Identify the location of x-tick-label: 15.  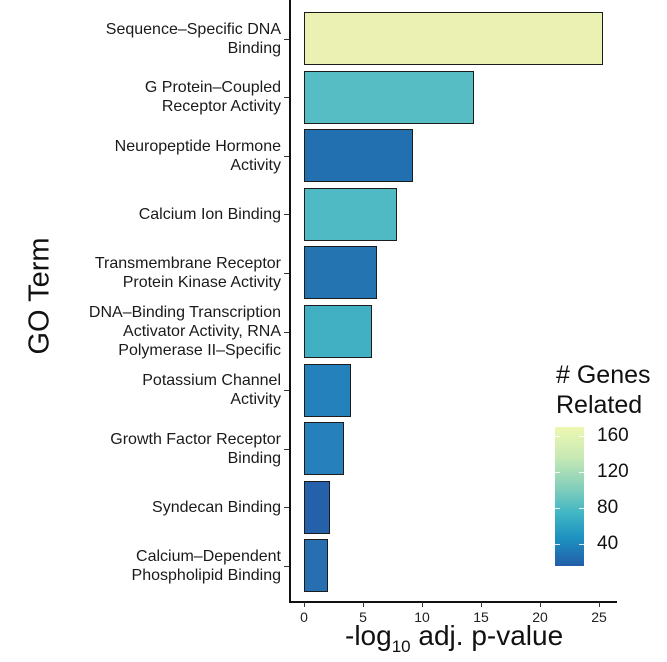
(481, 617).